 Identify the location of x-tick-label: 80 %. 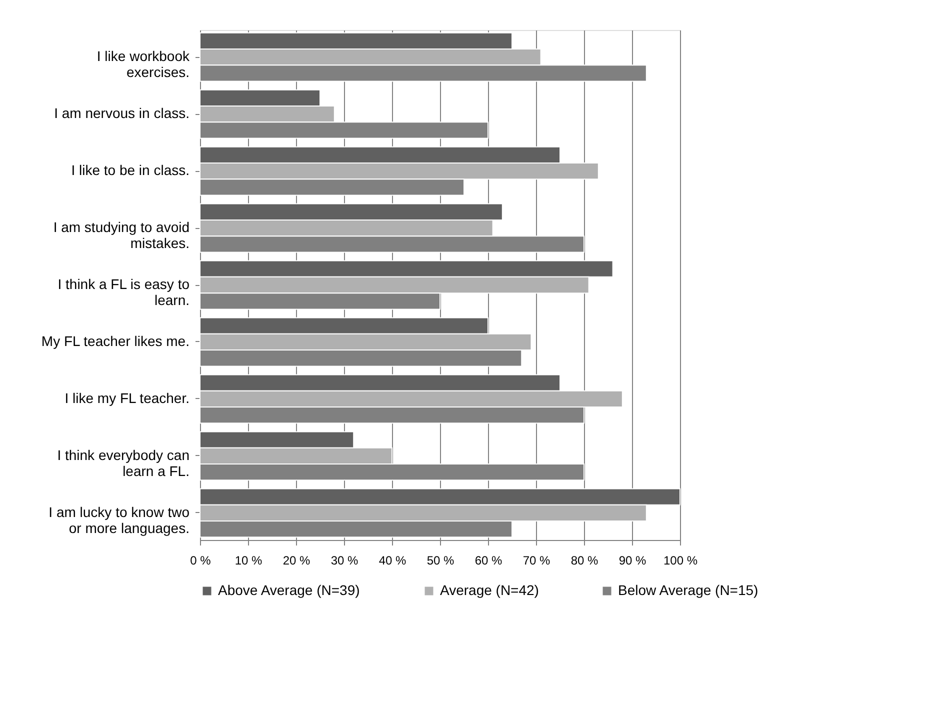
(584, 561).